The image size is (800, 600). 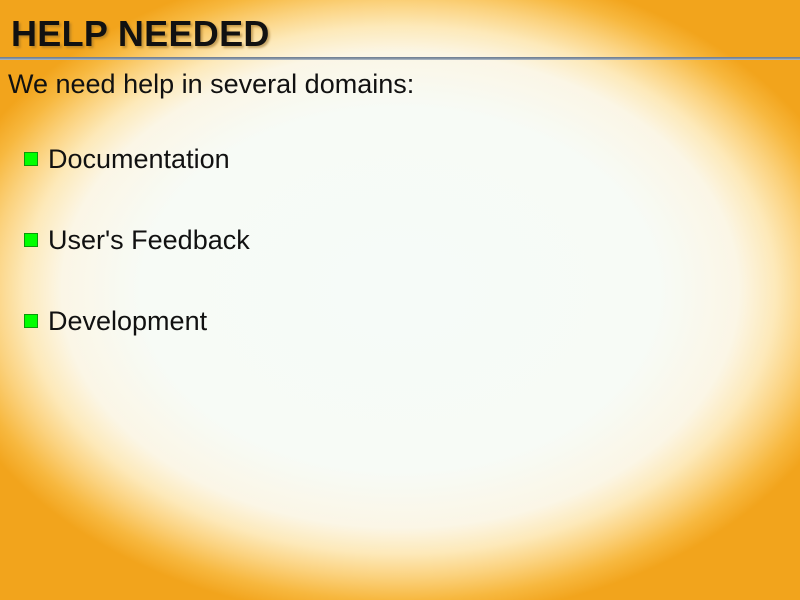 What do you see at coordinates (211, 84) in the screenshot?
I see `intro-text: We need help in several domains:` at bounding box center [211, 84].